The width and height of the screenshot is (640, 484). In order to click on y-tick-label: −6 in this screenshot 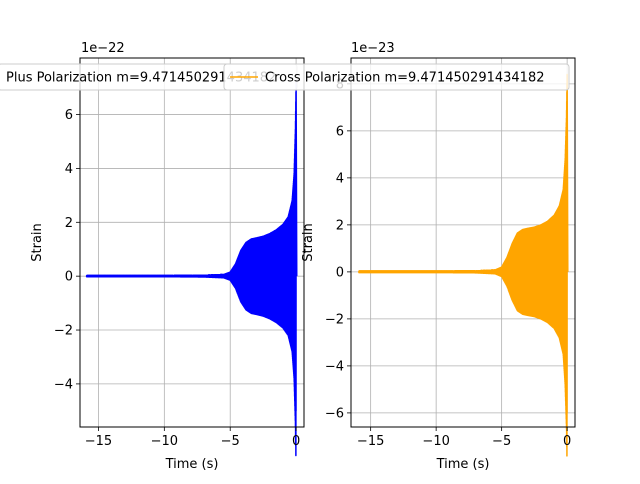, I will do `click(334, 413)`.